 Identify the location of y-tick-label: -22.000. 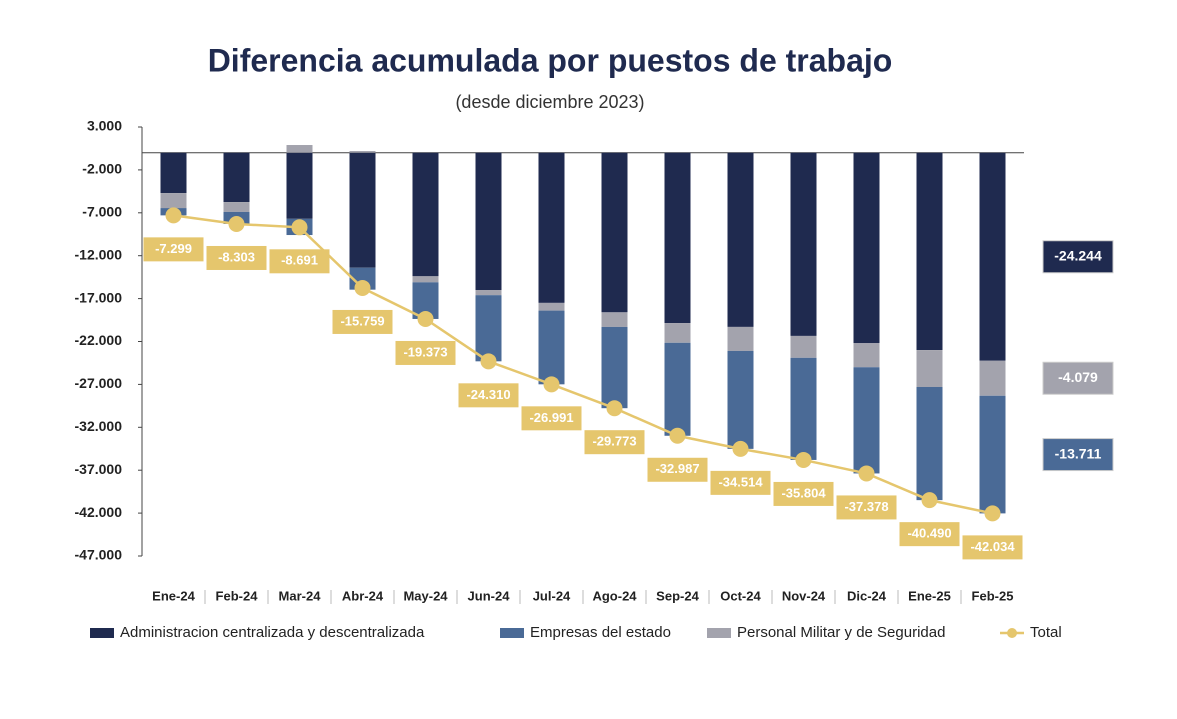
(99, 340).